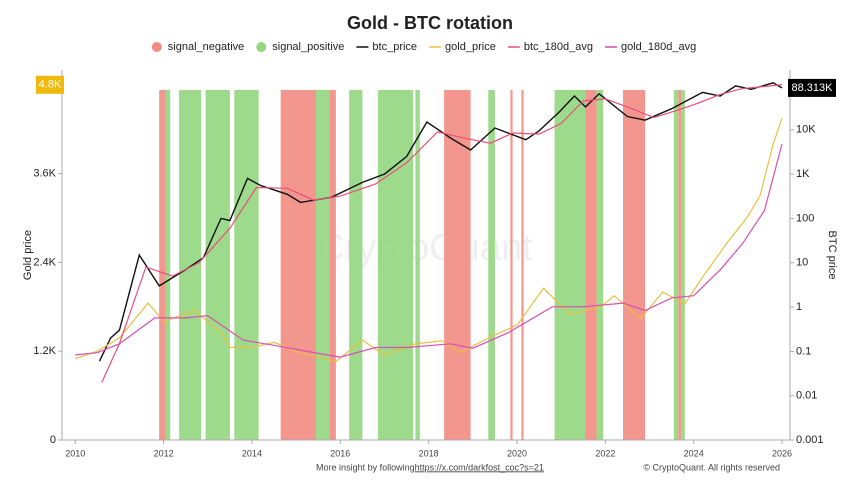 This screenshot has width=860, height=484. Describe the element at coordinates (44, 262) in the screenshot. I see `y-tick-label: 2.4K` at that location.